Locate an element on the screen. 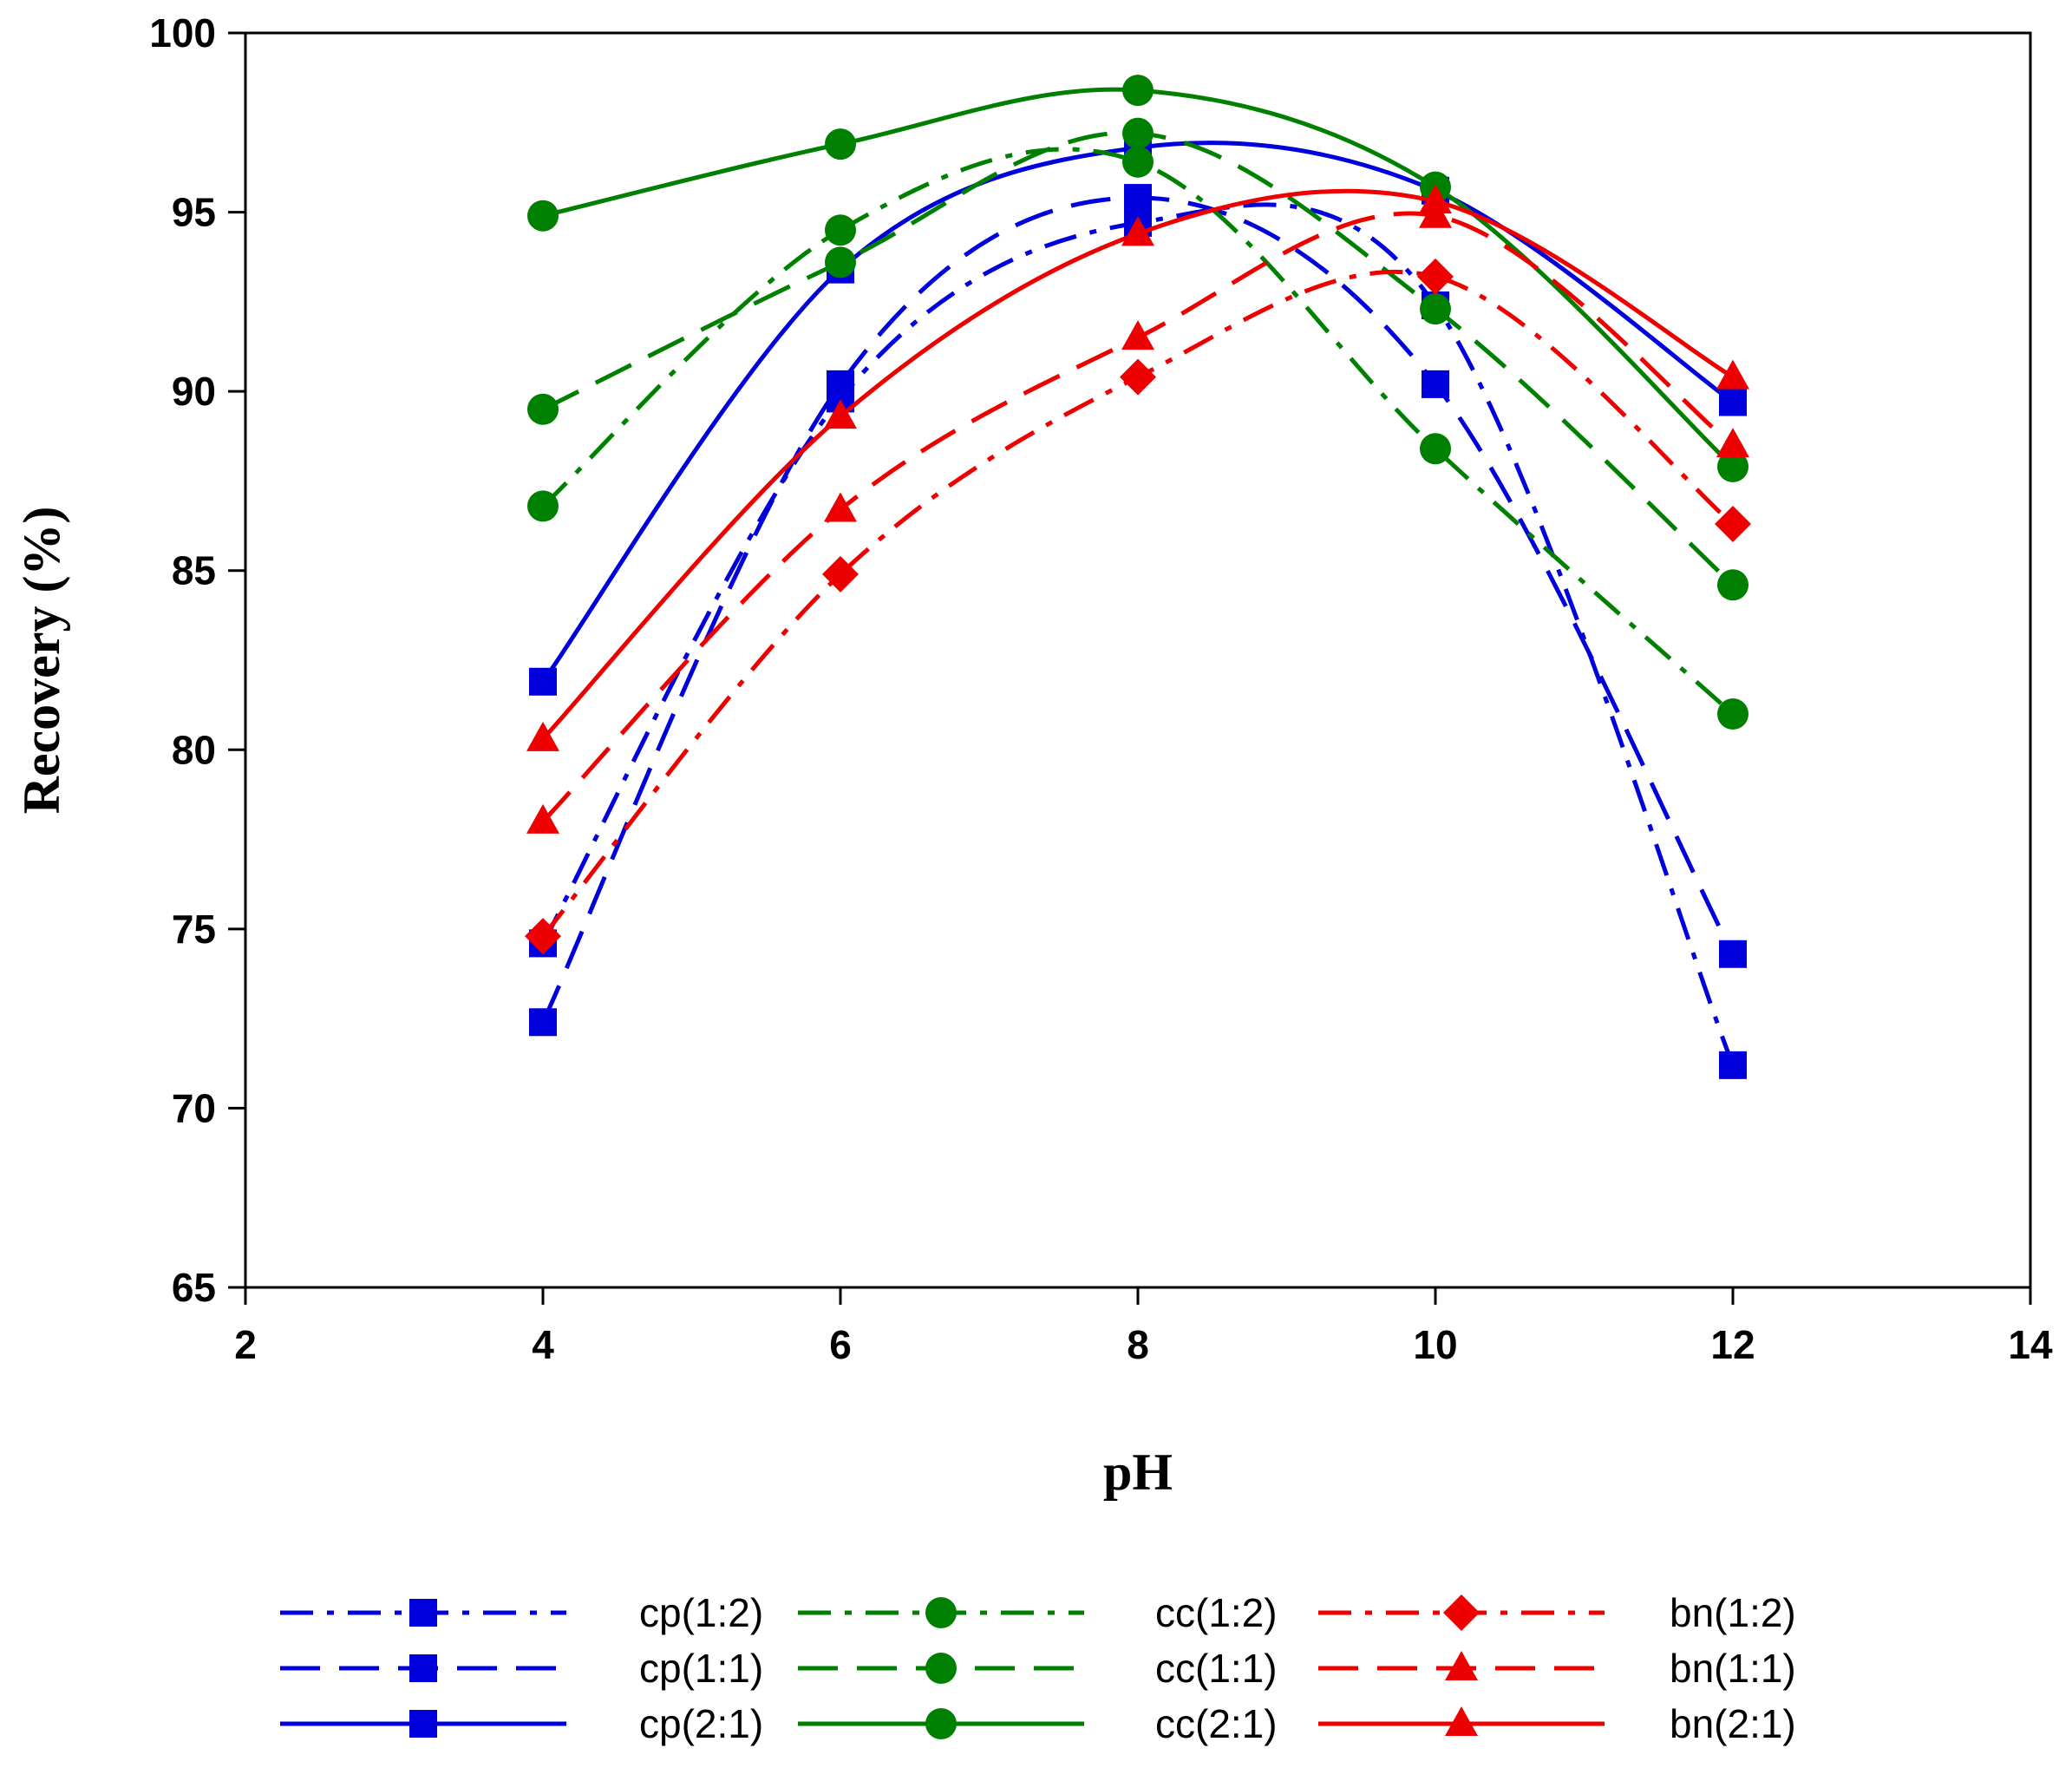 The height and width of the screenshot is (1768, 2072). x-tick-label: 2 is located at coordinates (246, 1344).